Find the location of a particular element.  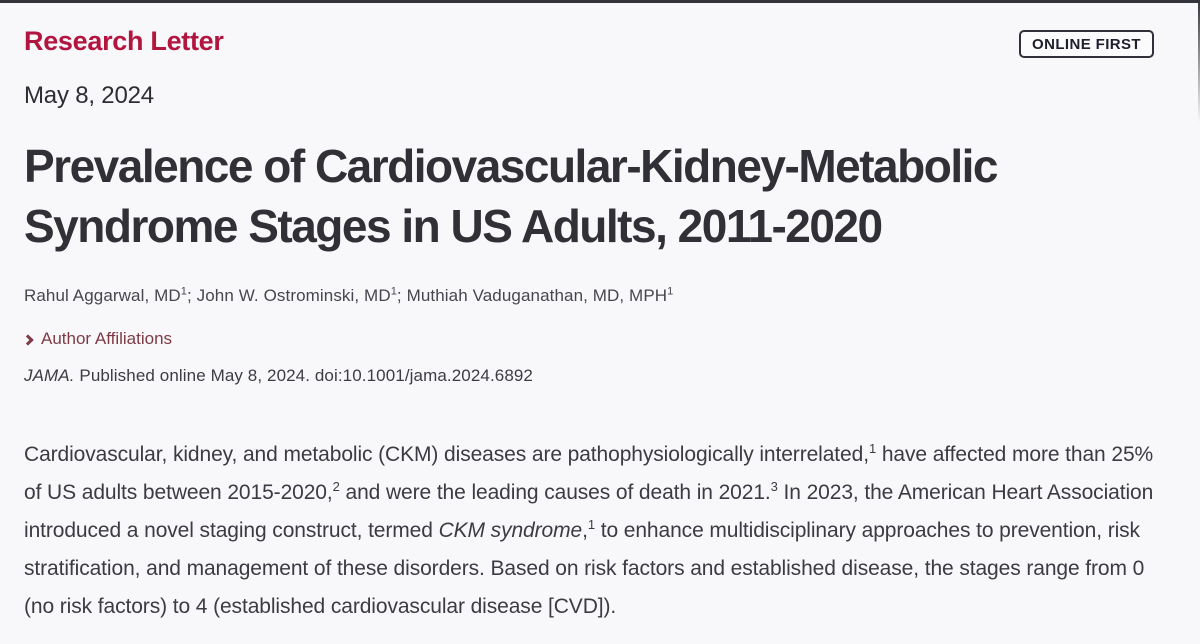

online-first-badge: ONLINE FIRST is located at coordinates (1086, 44).